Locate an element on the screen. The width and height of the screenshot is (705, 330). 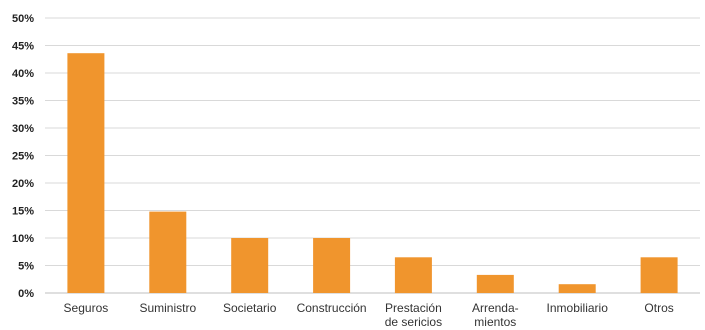
x-tick-label-line: Seguros is located at coordinates (86, 308).